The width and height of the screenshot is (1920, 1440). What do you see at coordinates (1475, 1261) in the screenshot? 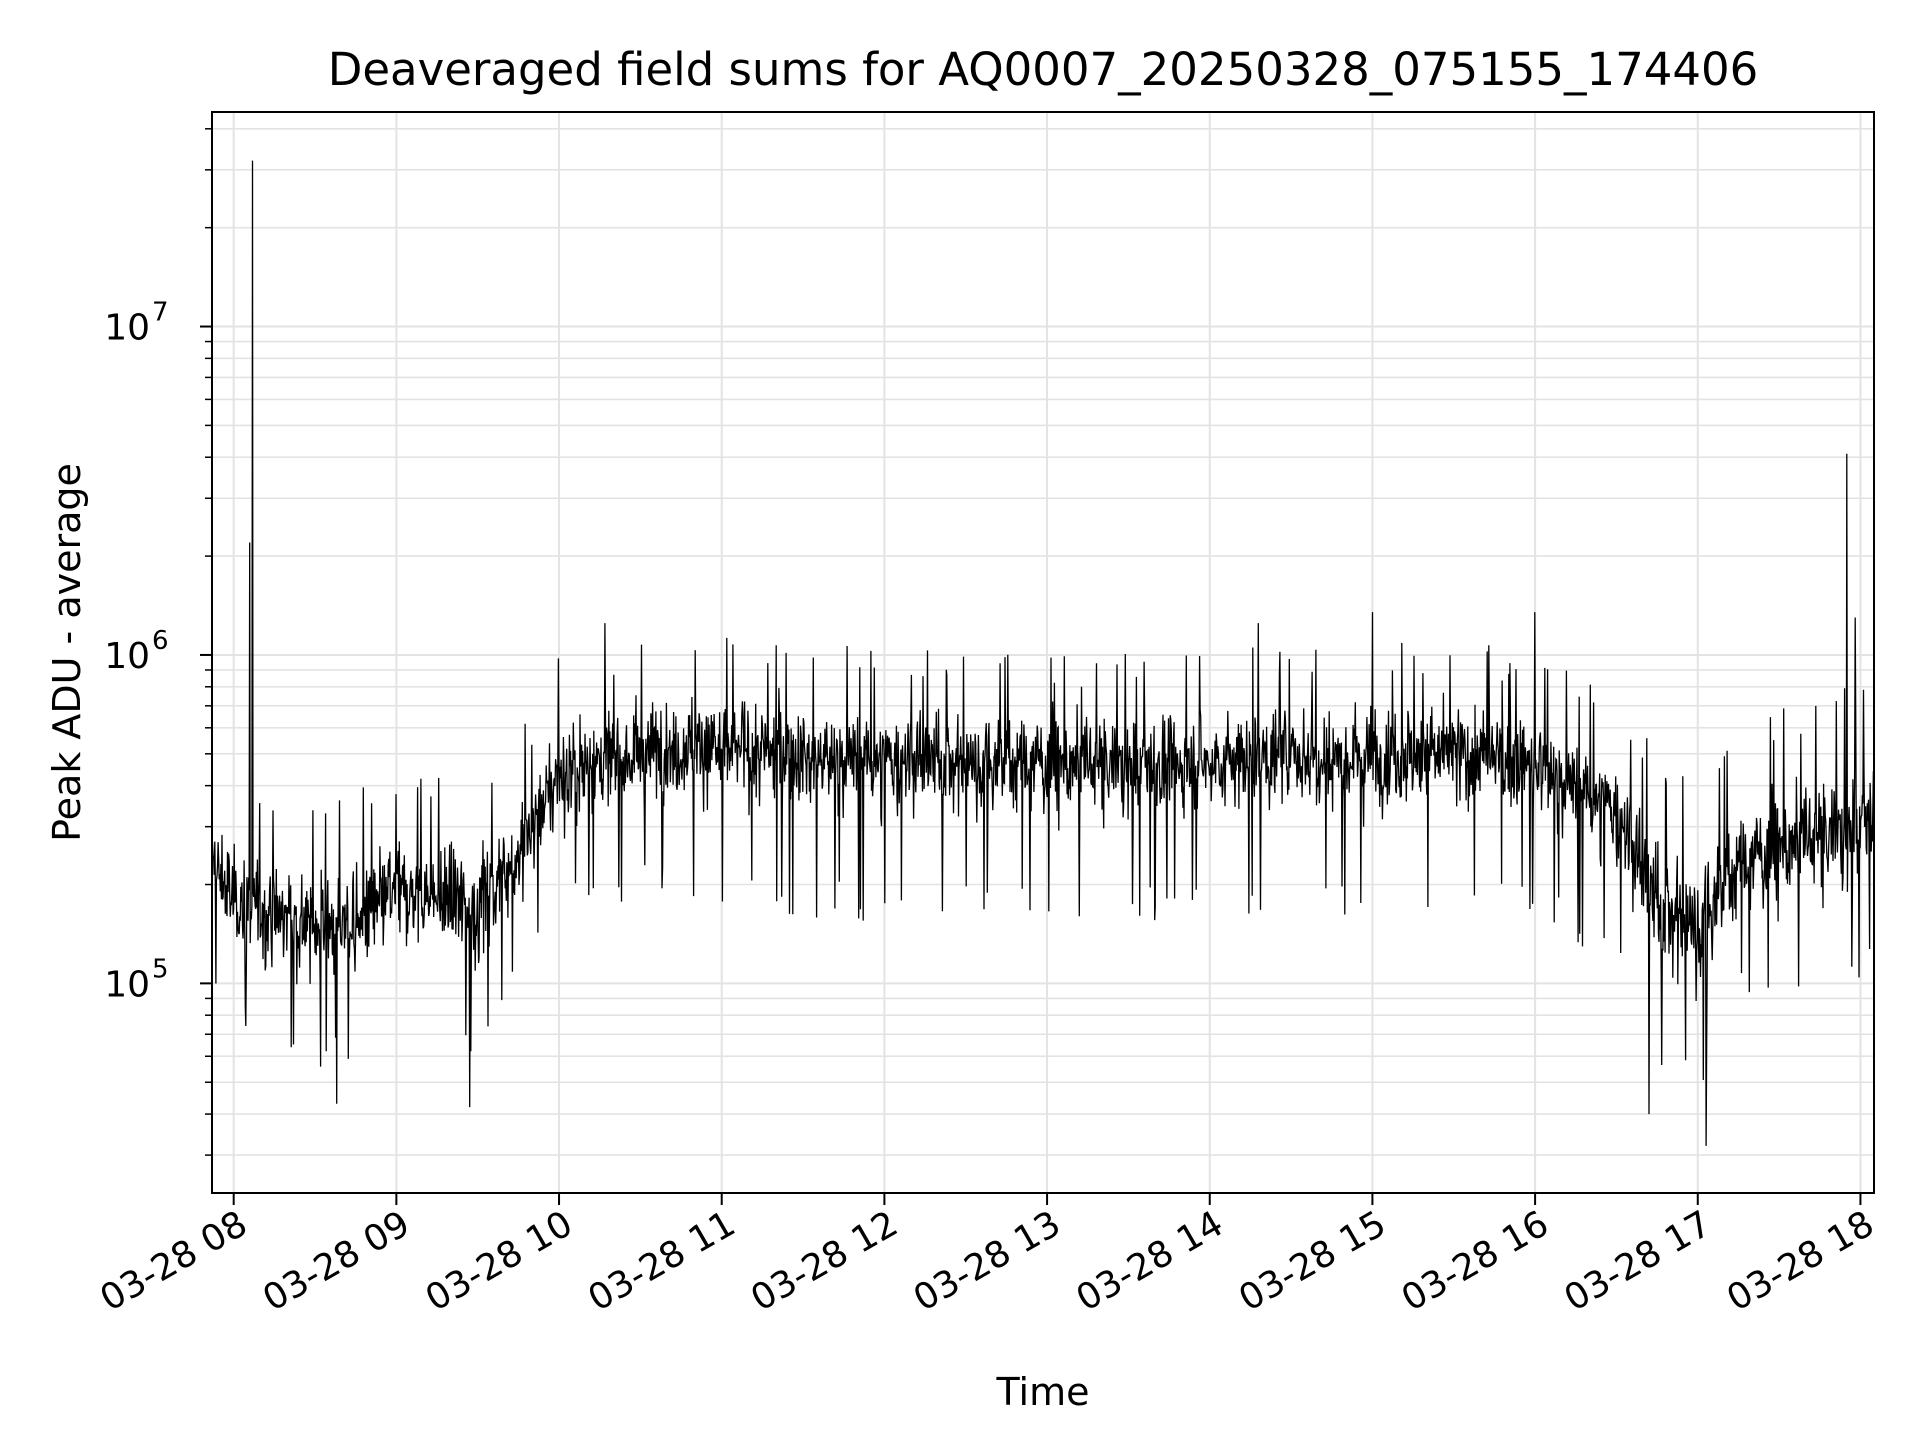
I see `x-tick-label: 03-28 16` at bounding box center [1475, 1261].